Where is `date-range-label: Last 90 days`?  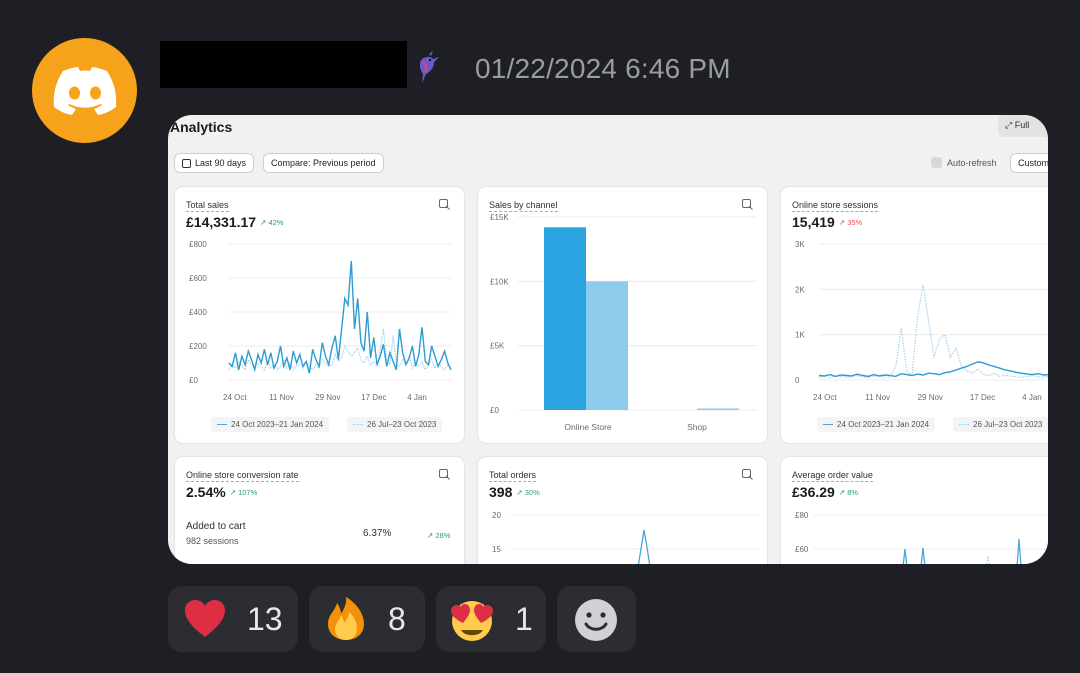 date-range-label: Last 90 days is located at coordinates (221, 163).